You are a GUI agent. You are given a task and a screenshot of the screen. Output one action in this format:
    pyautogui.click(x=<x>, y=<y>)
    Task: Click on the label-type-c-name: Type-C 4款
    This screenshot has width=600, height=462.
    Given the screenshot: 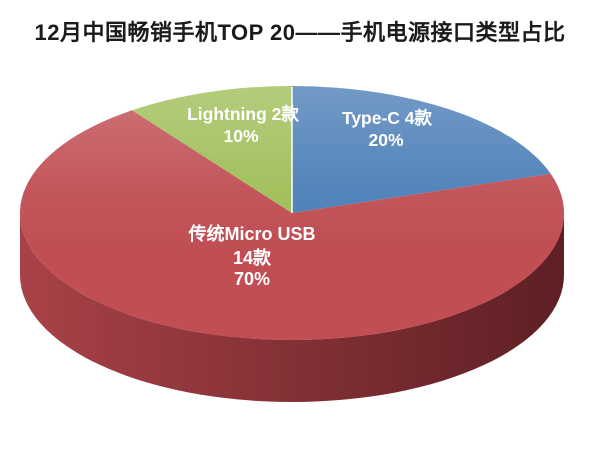 What is the action you would take?
    pyautogui.click(x=387, y=118)
    